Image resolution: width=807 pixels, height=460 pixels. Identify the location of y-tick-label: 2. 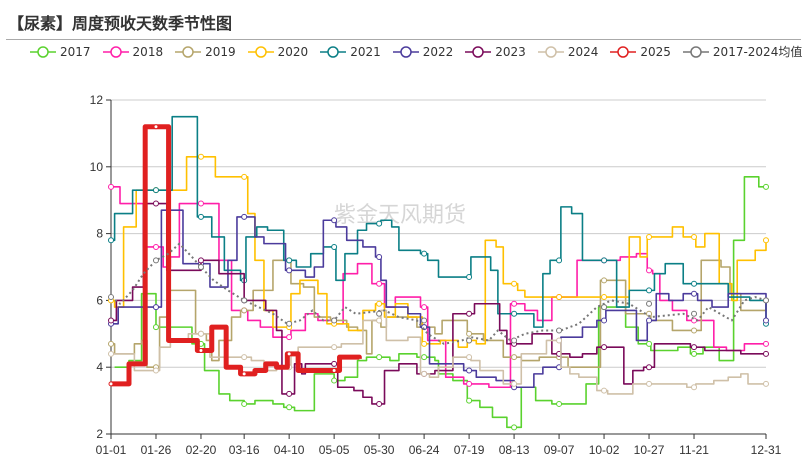
(99, 434).